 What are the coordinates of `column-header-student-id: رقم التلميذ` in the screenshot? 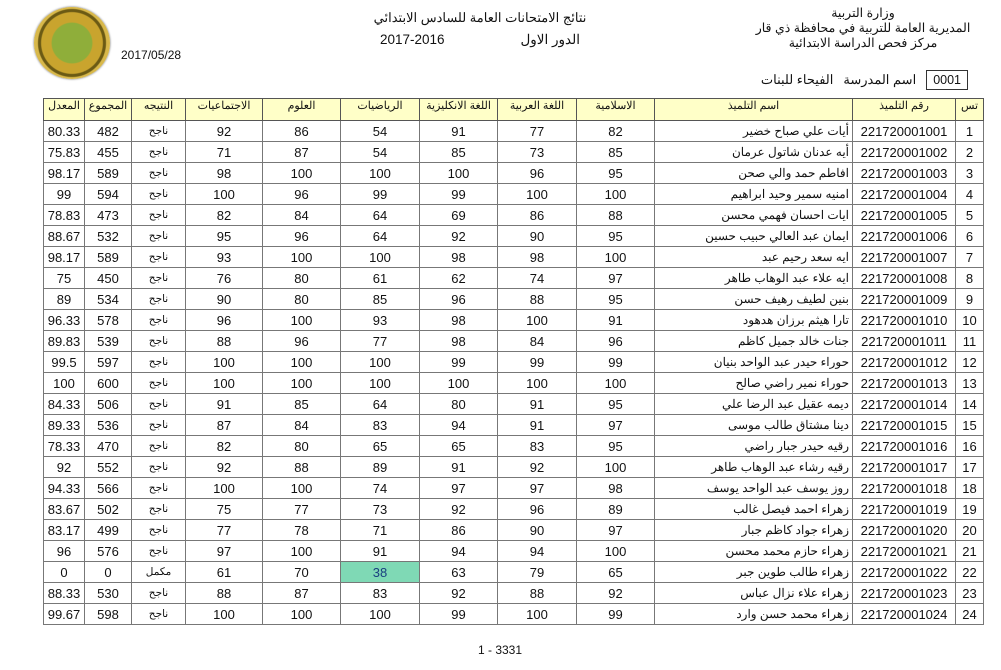 It's located at (904, 109).